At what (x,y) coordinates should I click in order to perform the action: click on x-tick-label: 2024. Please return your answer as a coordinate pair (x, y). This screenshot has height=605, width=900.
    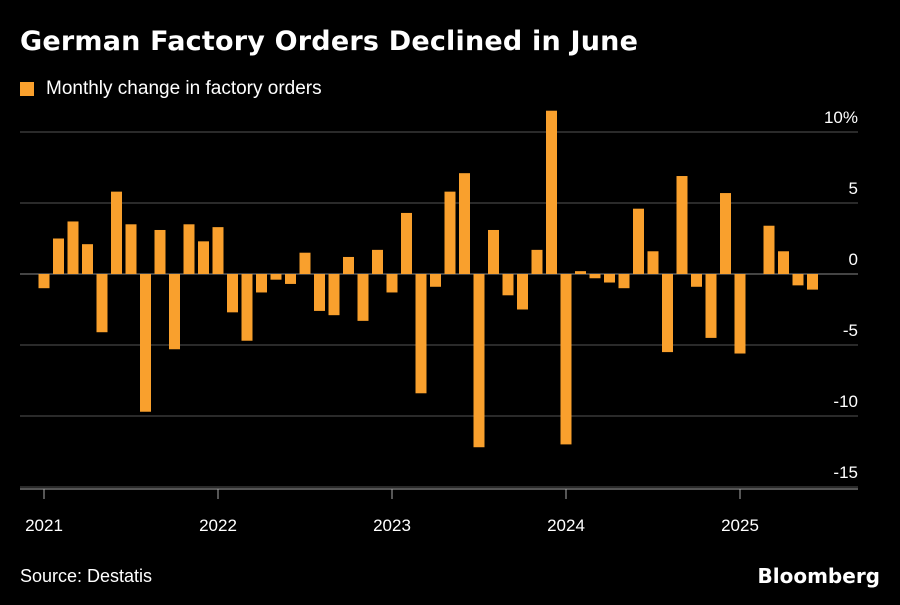
    Looking at the image, I should click on (566, 525).